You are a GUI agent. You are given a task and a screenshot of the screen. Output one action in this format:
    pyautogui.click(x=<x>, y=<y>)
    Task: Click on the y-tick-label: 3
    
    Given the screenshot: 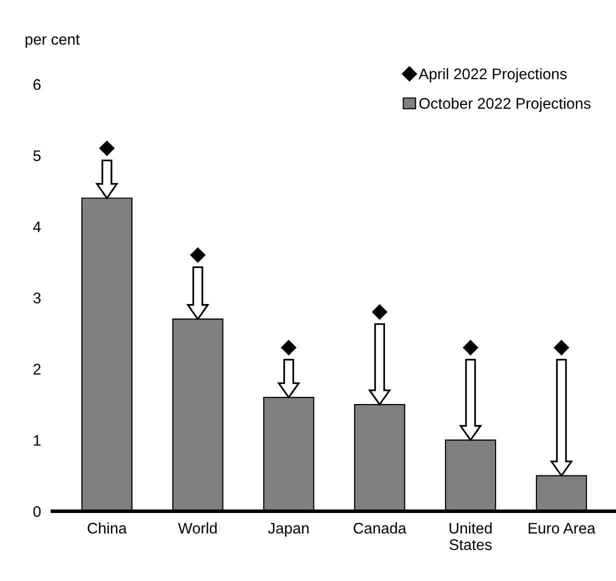 What is the action you would take?
    pyautogui.click(x=37, y=298)
    